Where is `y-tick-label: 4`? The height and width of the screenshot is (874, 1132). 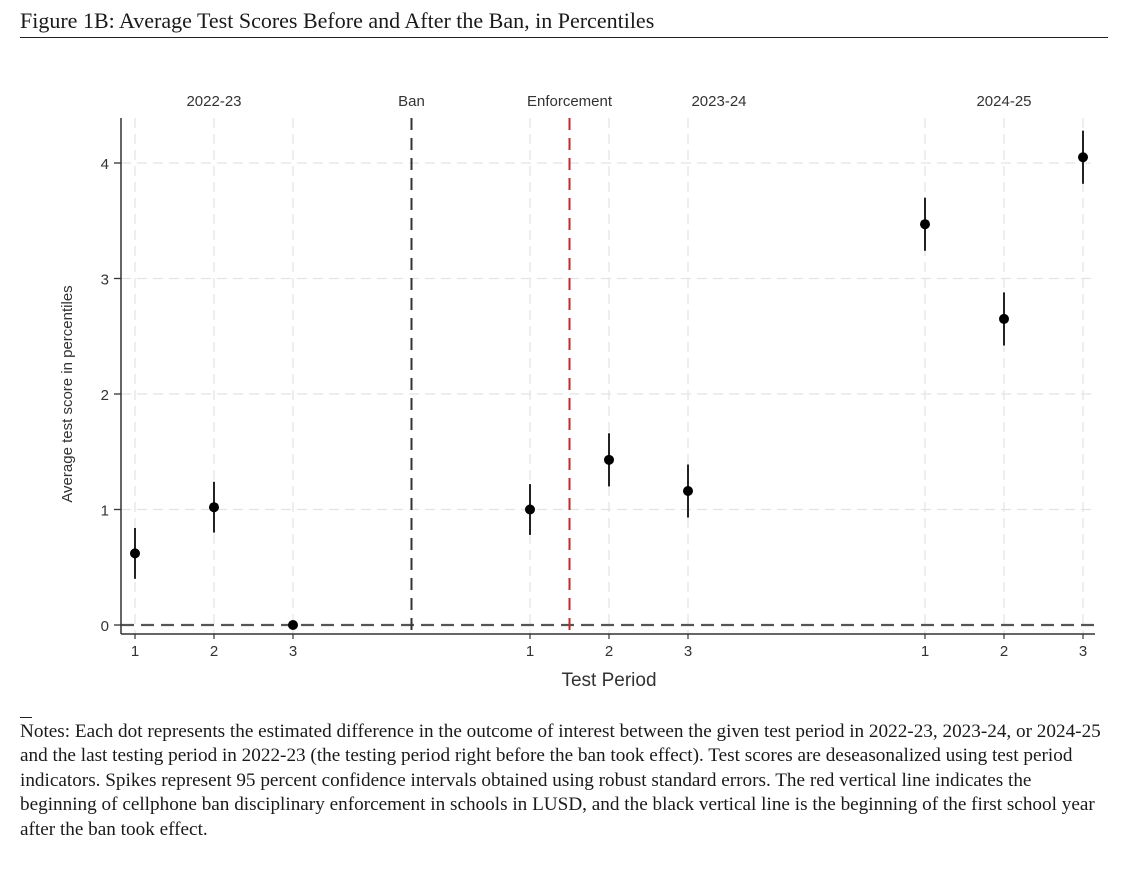 y-tick-label: 4 is located at coordinates (105, 164).